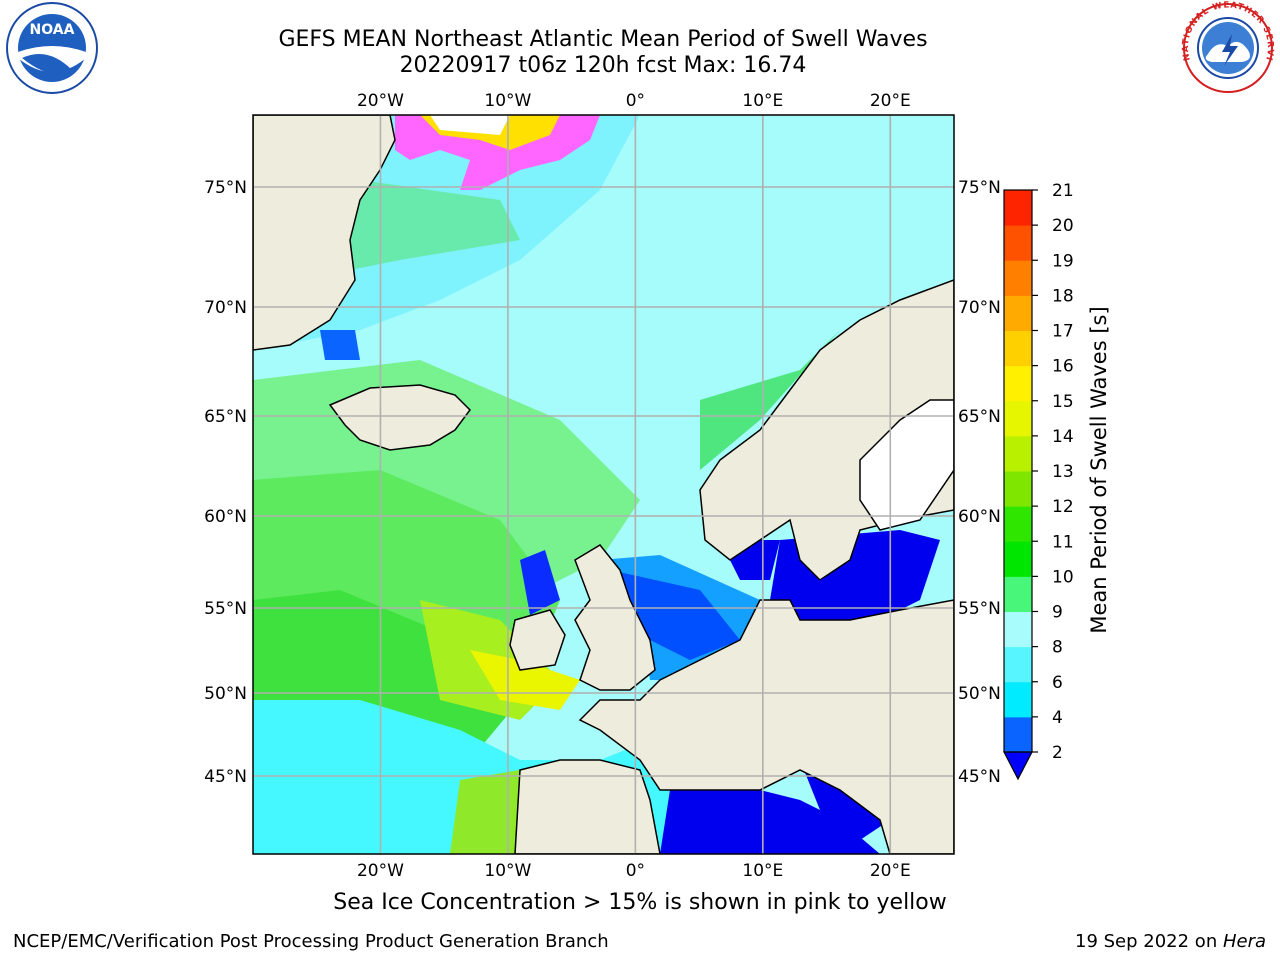 This screenshot has width=1280, height=960. Describe the element at coordinates (380, 101) in the screenshot. I see `lon-label-top: 20°W` at that location.